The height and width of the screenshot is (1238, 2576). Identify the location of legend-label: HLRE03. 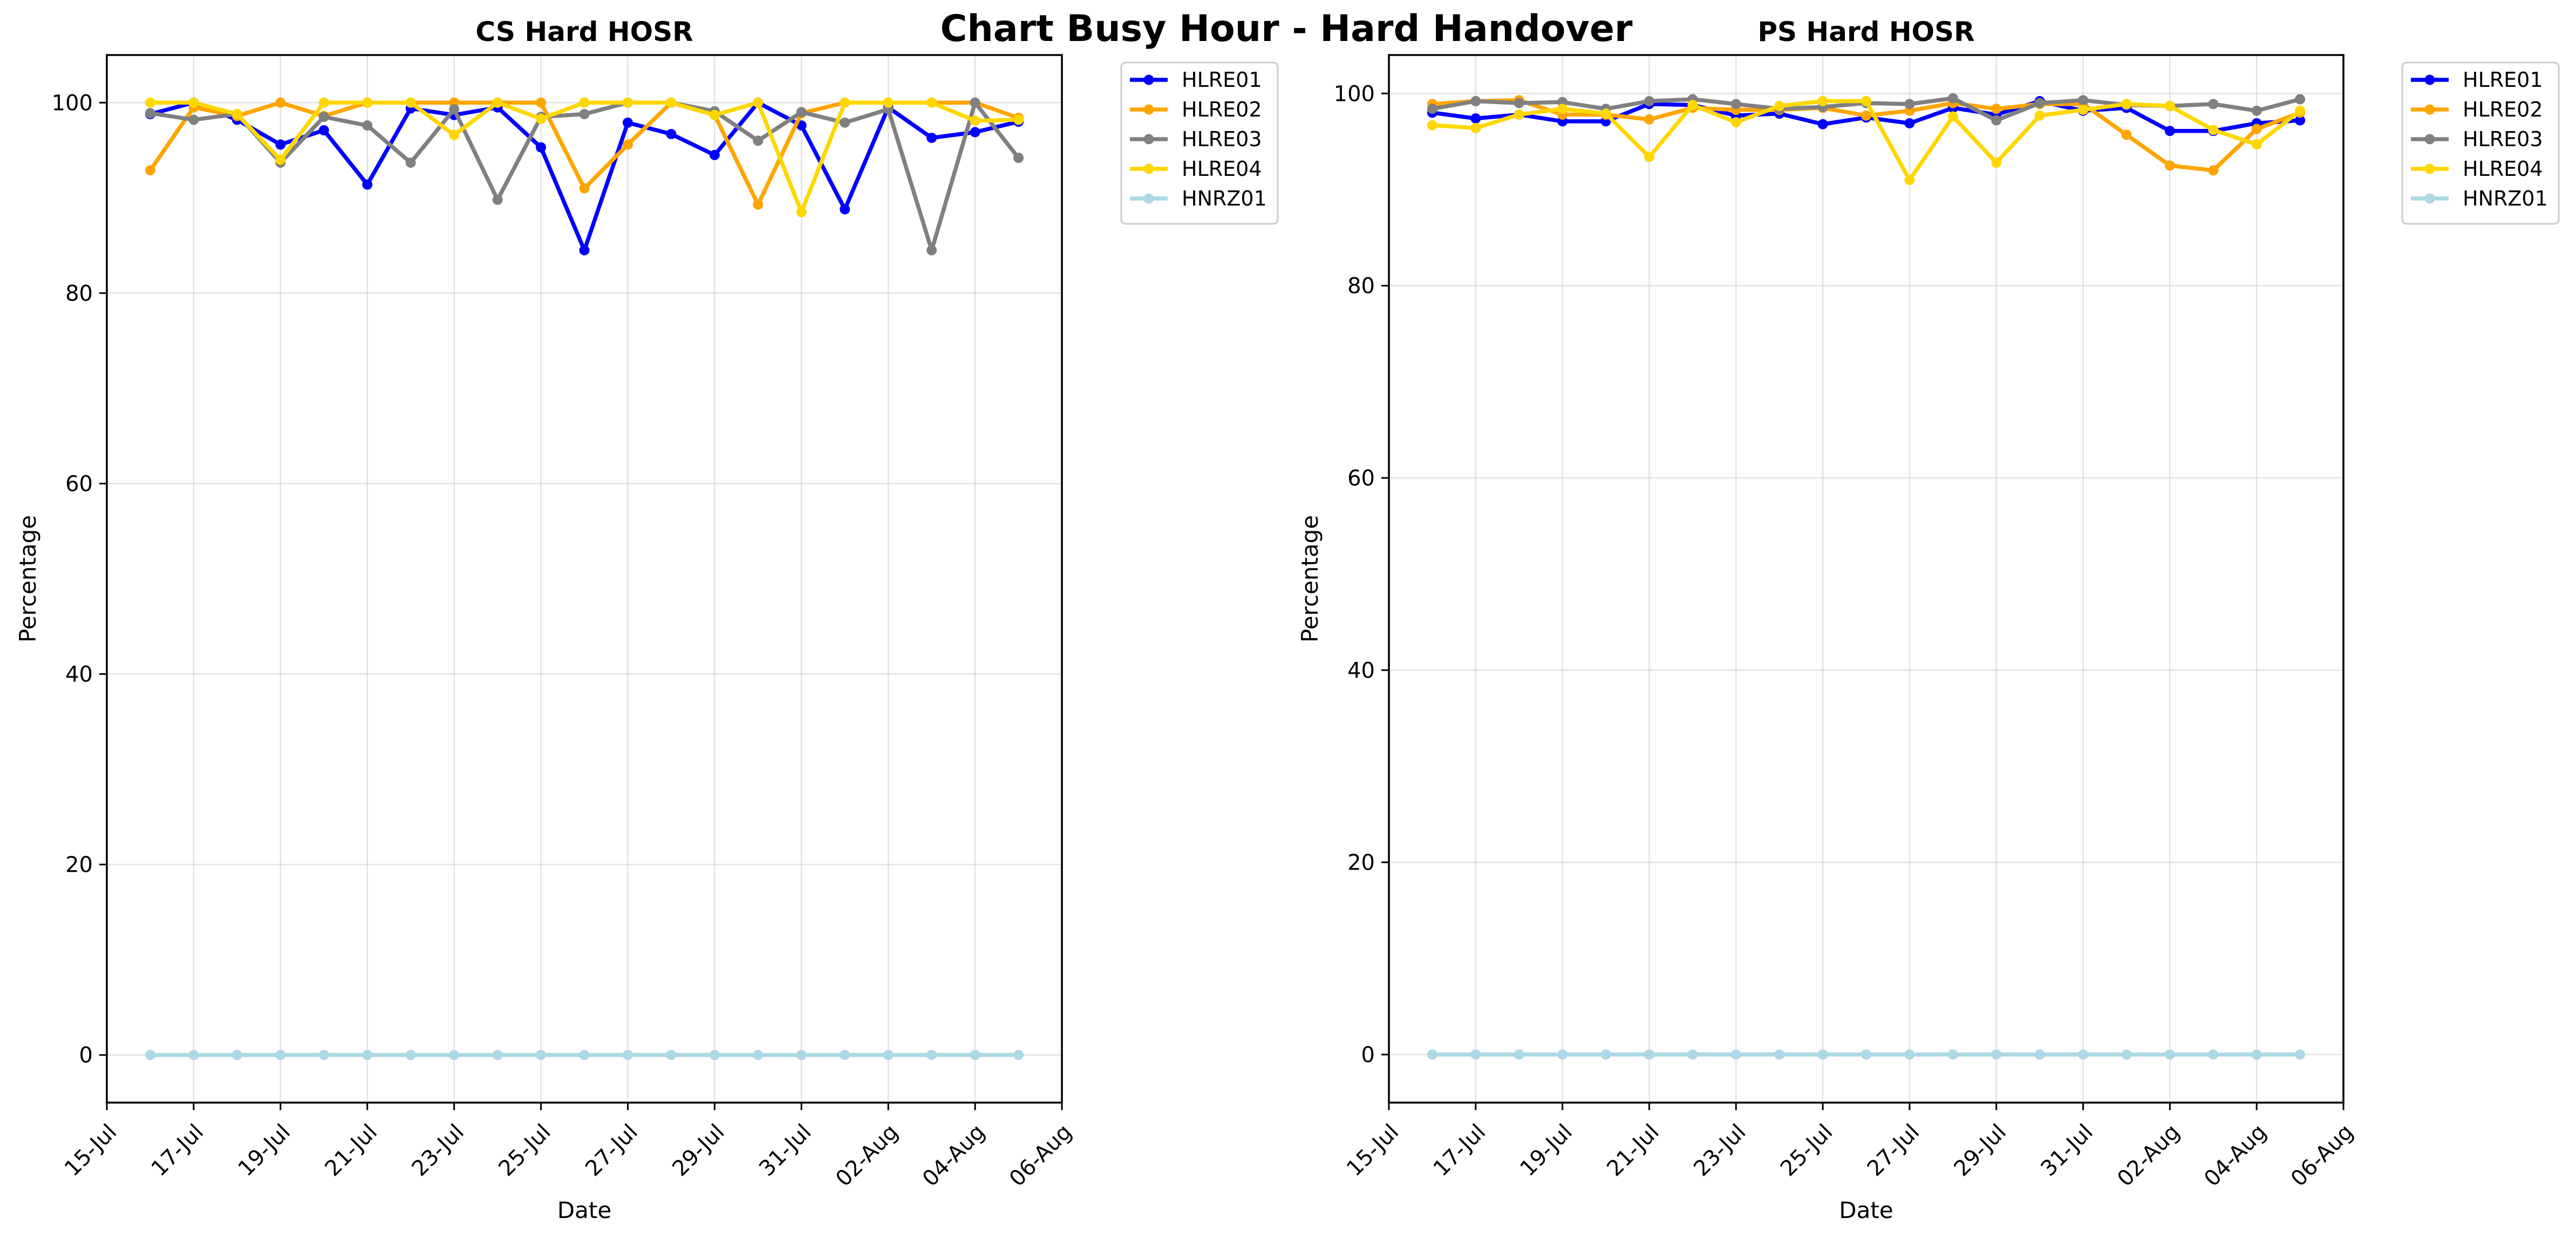
(2503, 139).